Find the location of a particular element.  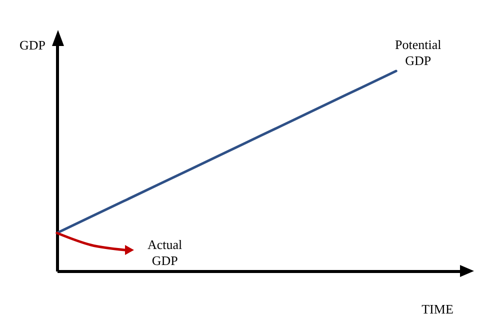

y-axis-title: GDP is located at coordinates (32, 45).